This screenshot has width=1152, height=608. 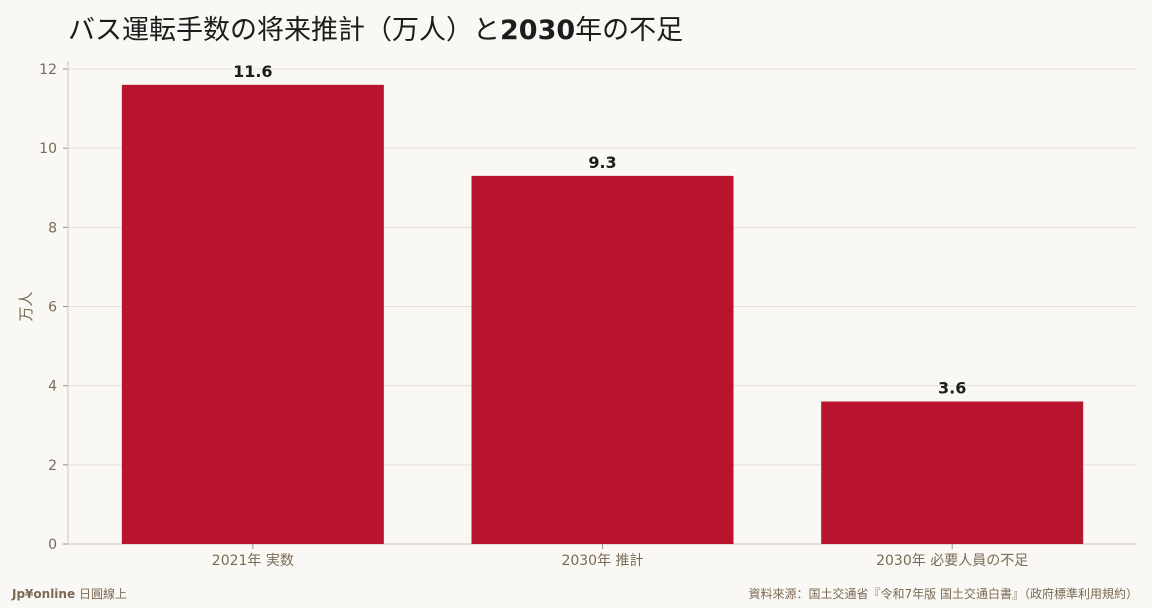 What do you see at coordinates (48, 70) in the screenshot?
I see `y-tick-label: 12` at bounding box center [48, 70].